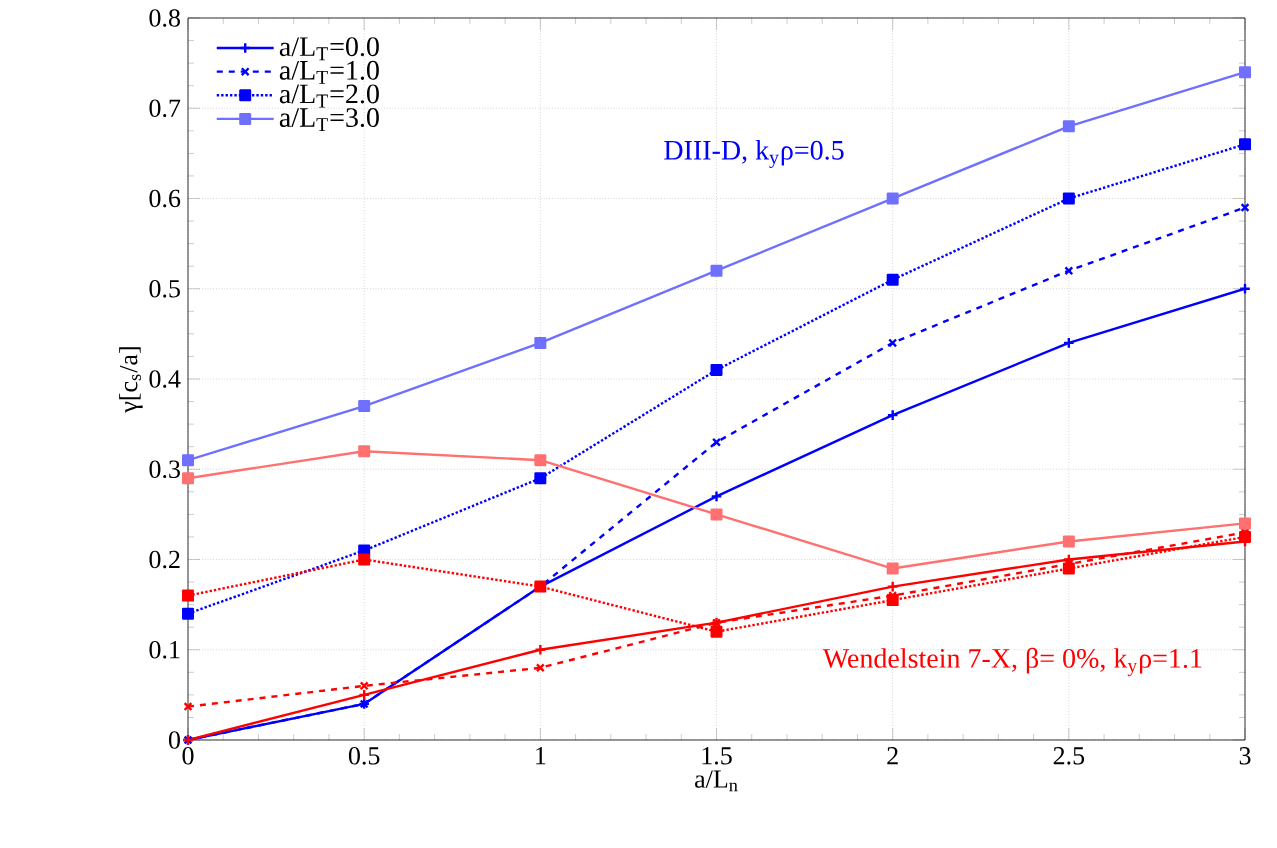 The height and width of the screenshot is (848, 1277). I want to click on legend-label: a/L$_{T}$=3.0, so click(329, 120).